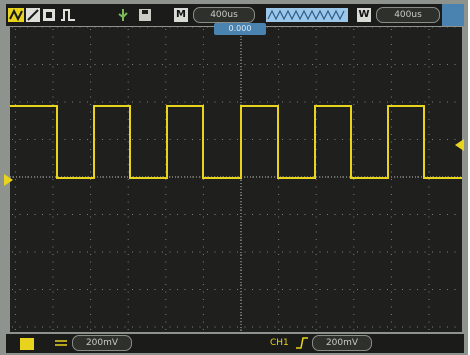  Describe the element at coordinates (459, 145) in the screenshot. I see `trigger-level-marker-icon` at that location.